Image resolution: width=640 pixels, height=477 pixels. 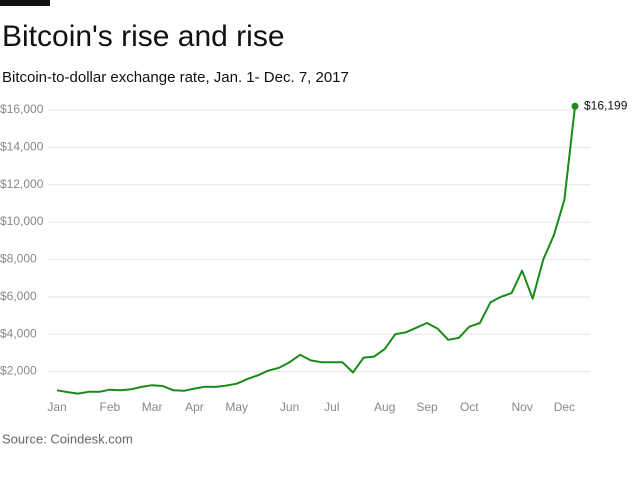 What do you see at coordinates (331, 407) in the screenshot?
I see `x-tick-label: Jul` at bounding box center [331, 407].